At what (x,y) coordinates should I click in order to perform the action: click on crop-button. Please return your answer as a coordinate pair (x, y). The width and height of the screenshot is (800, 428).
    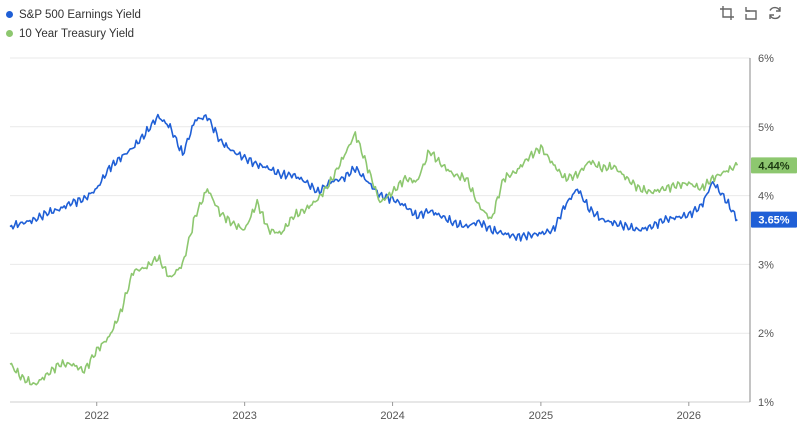
    Looking at the image, I should click on (727, 13).